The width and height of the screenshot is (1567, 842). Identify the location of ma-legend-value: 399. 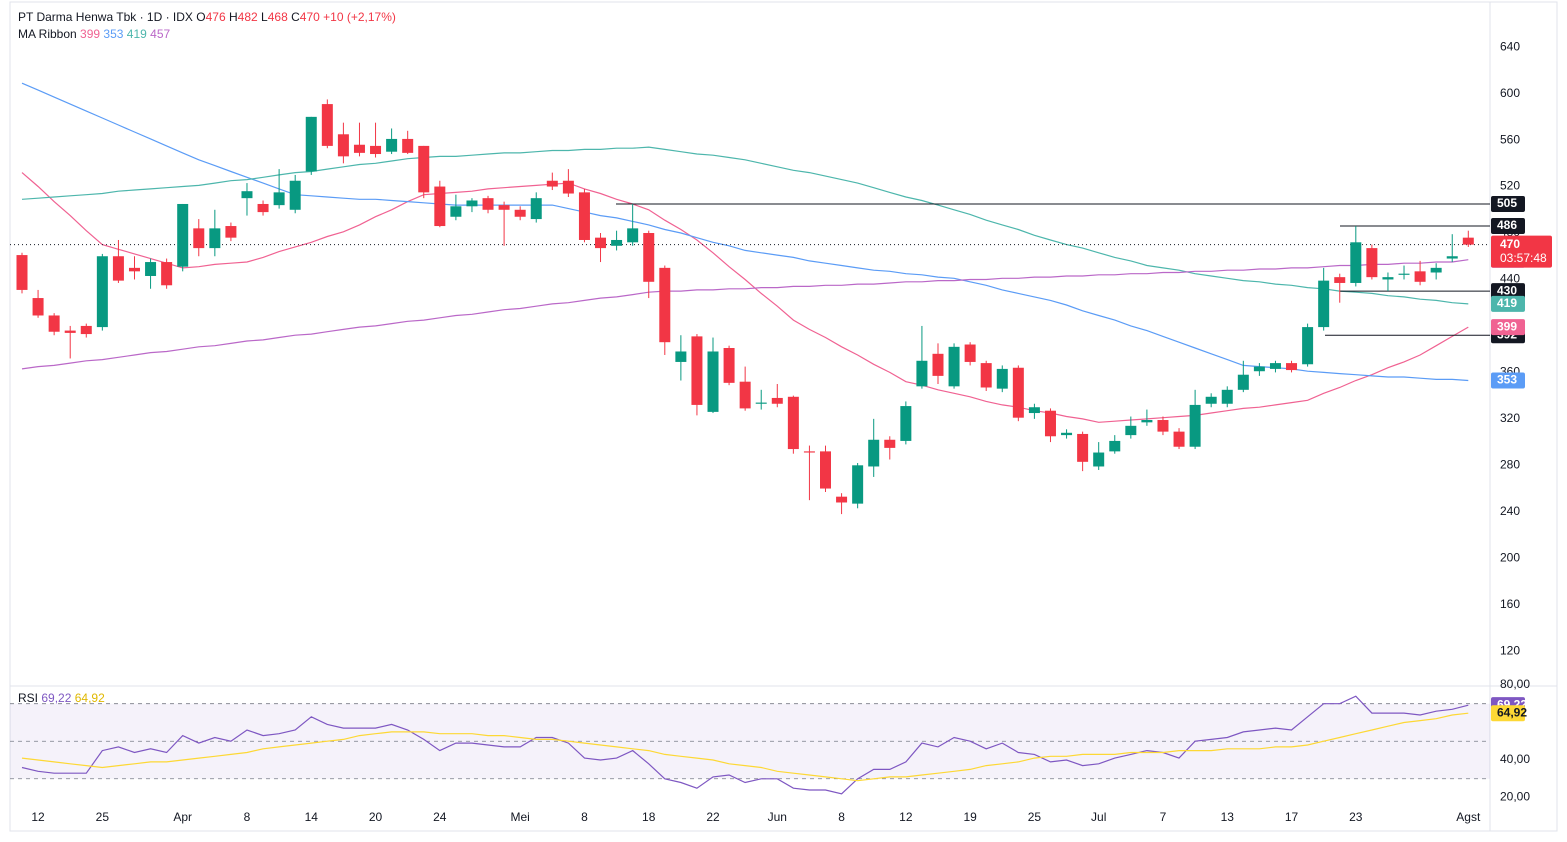
(90, 34).